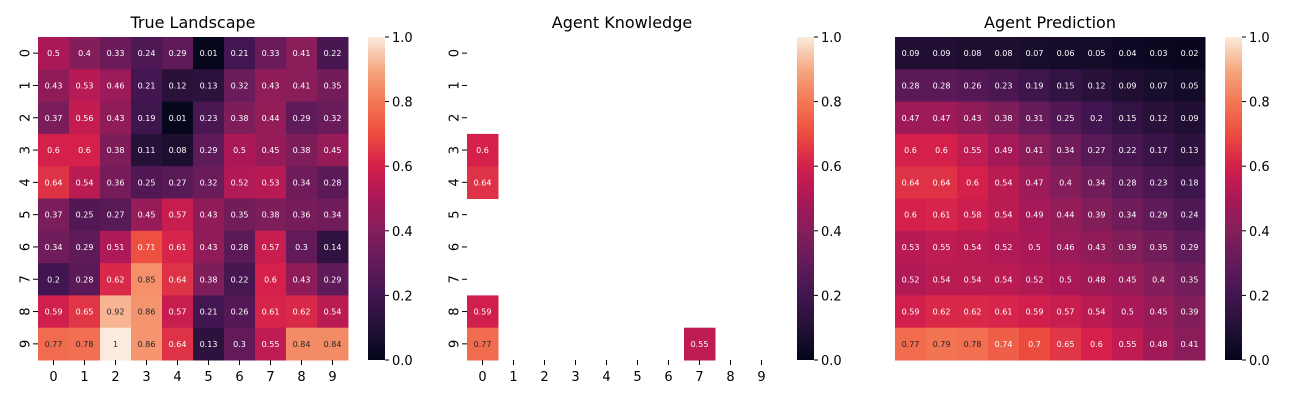 This screenshot has width=1300, height=400. Describe the element at coordinates (239, 344) in the screenshot. I see `cell-value-label: 0.3` at that location.